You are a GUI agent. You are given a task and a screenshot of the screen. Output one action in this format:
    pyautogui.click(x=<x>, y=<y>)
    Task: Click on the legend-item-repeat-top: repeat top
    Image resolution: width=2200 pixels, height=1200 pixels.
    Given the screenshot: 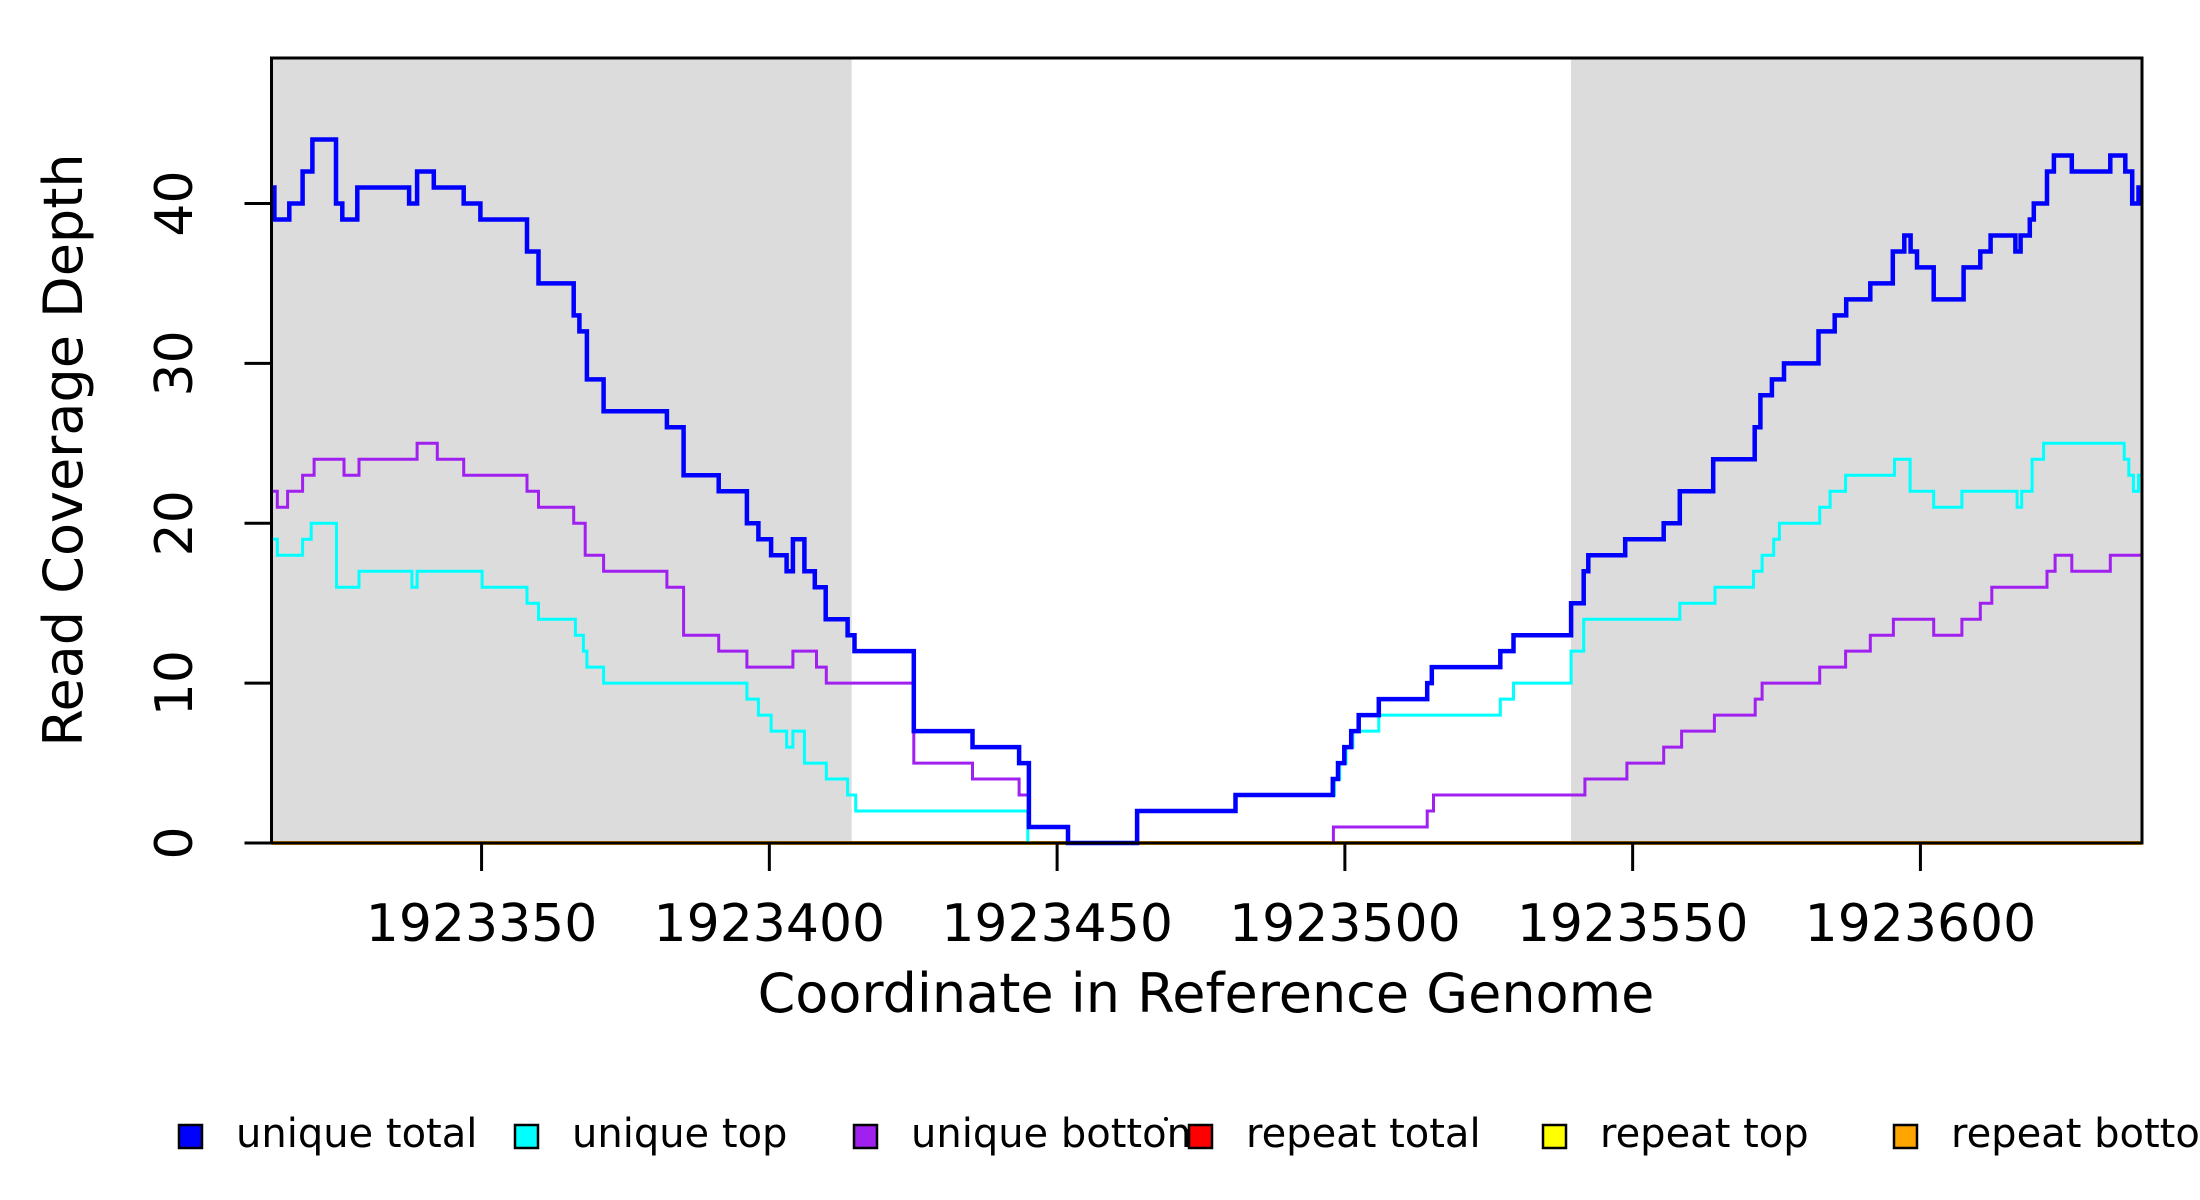 What is the action you would take?
    pyautogui.click(x=1675, y=1134)
    